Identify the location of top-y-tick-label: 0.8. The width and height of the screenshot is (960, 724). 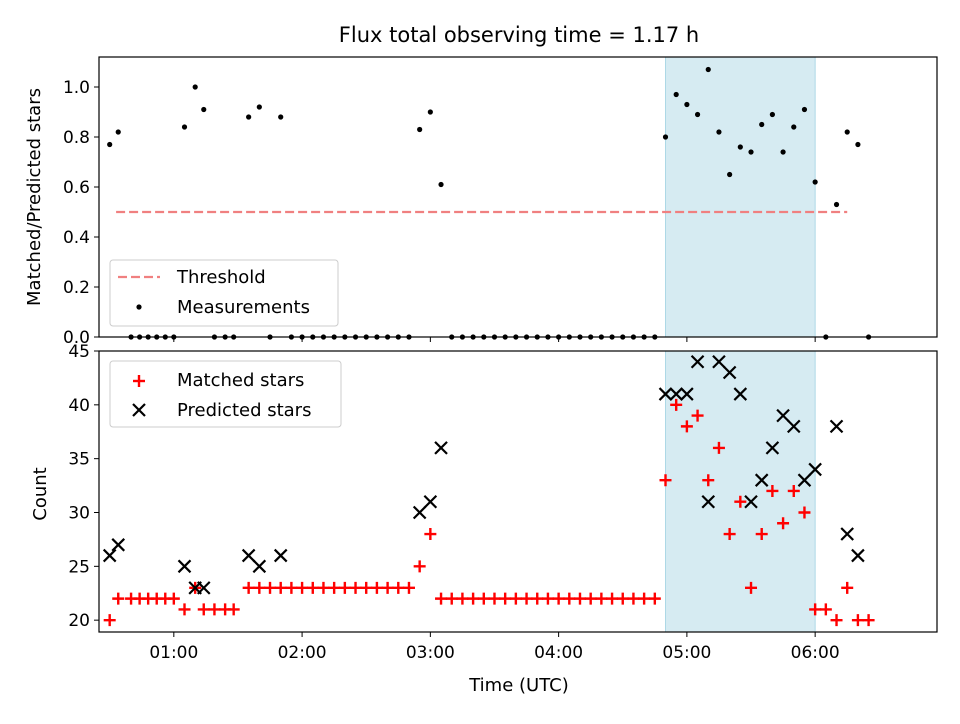
(76, 138).